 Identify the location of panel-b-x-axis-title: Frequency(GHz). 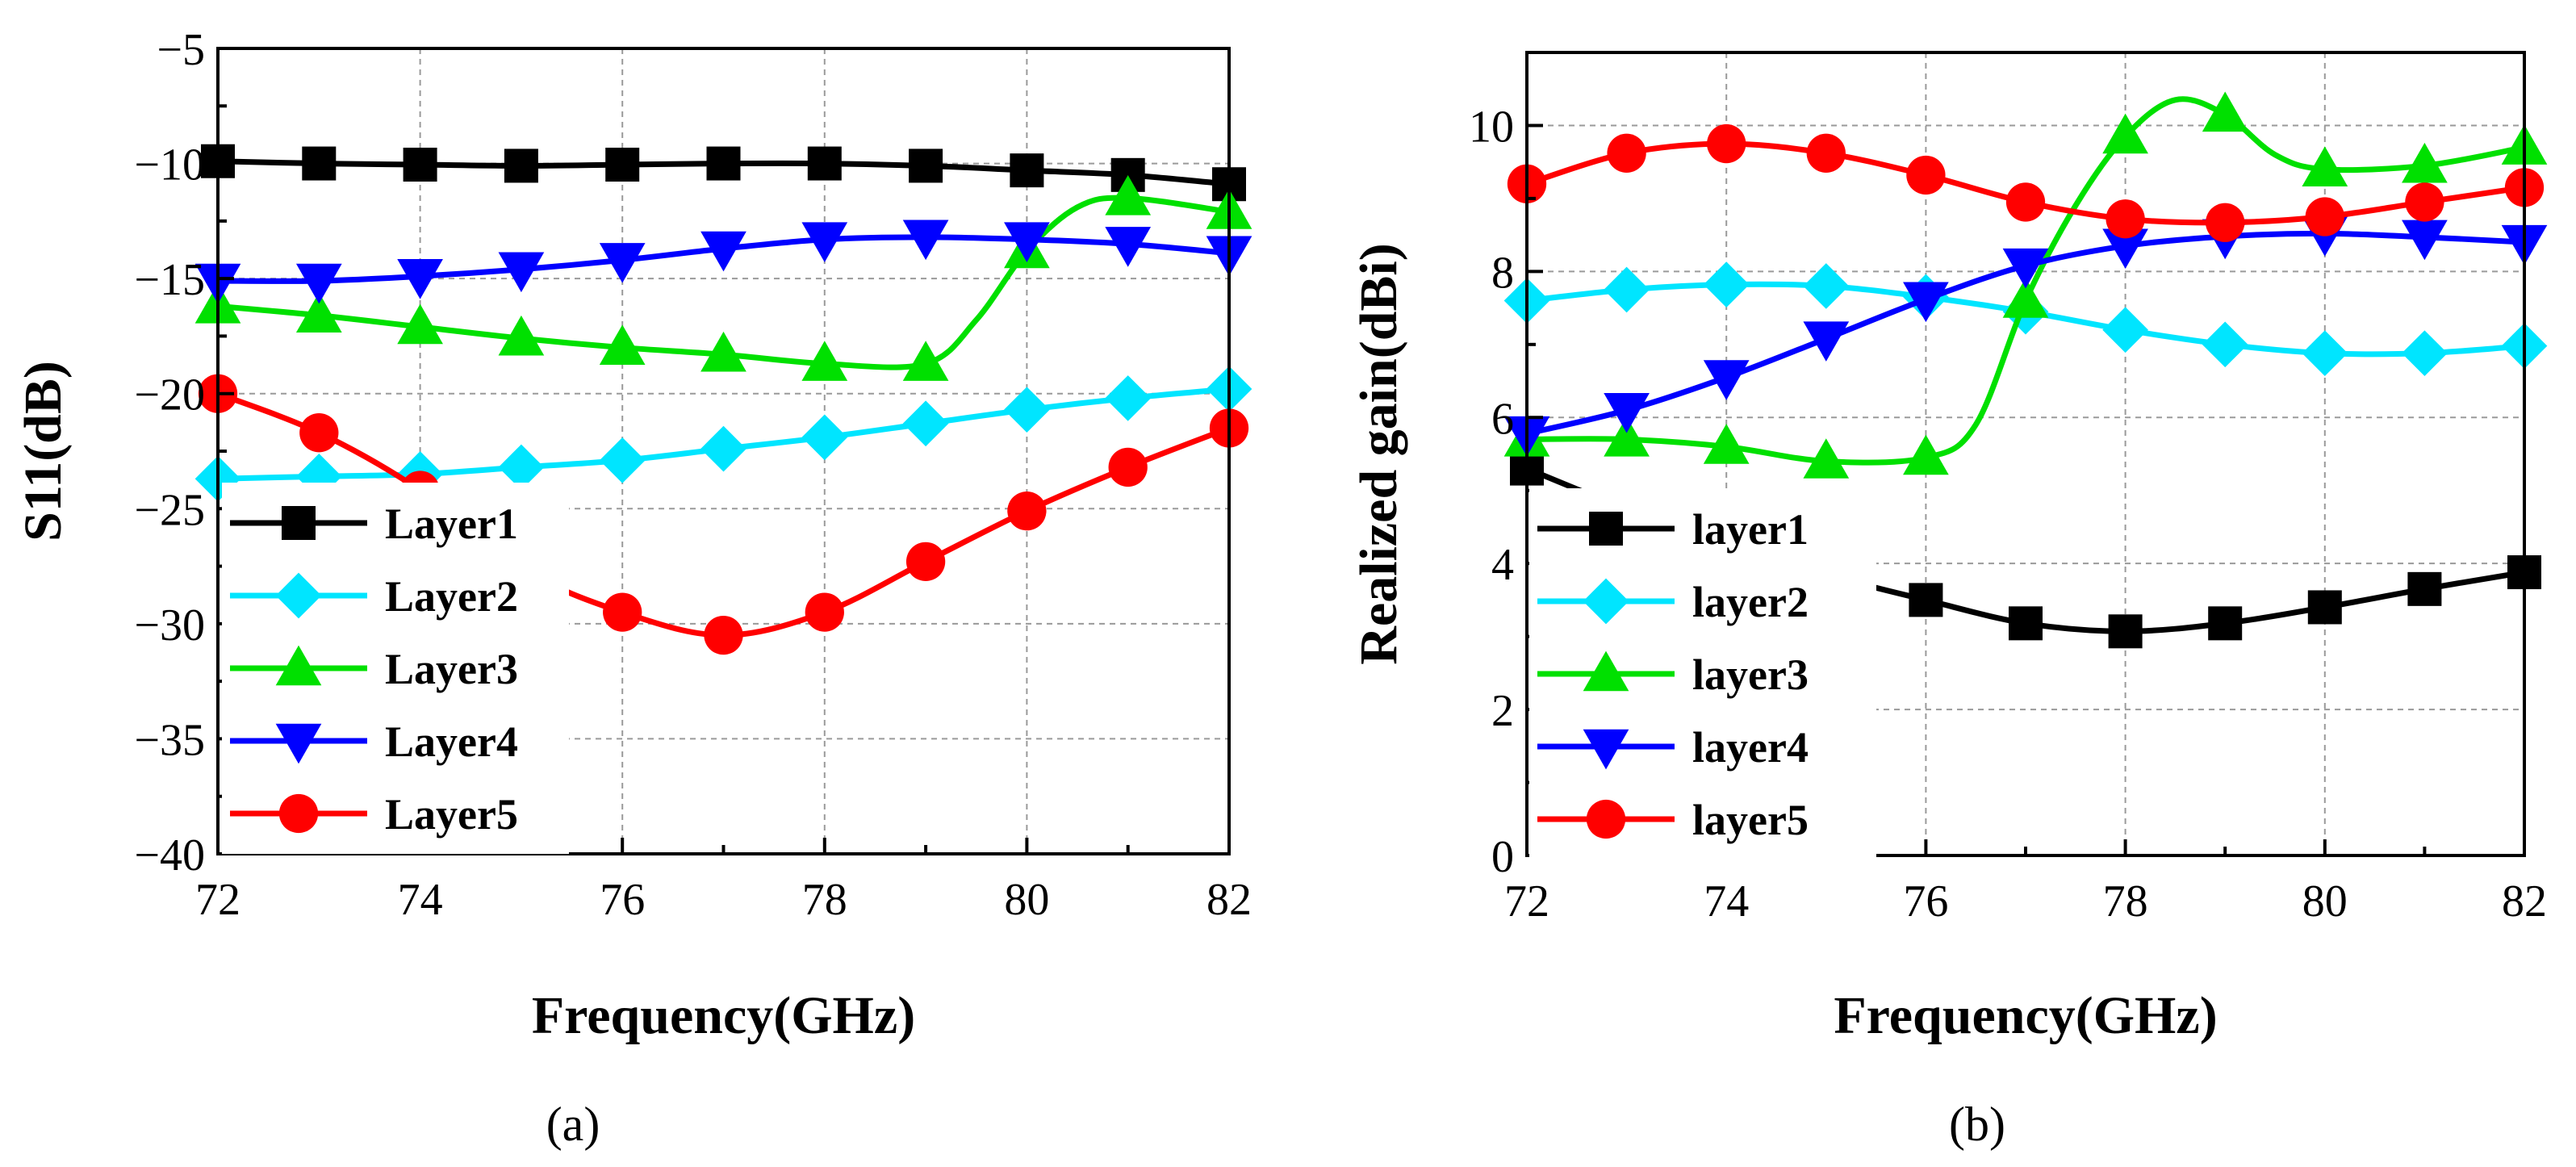
(2025, 1015).